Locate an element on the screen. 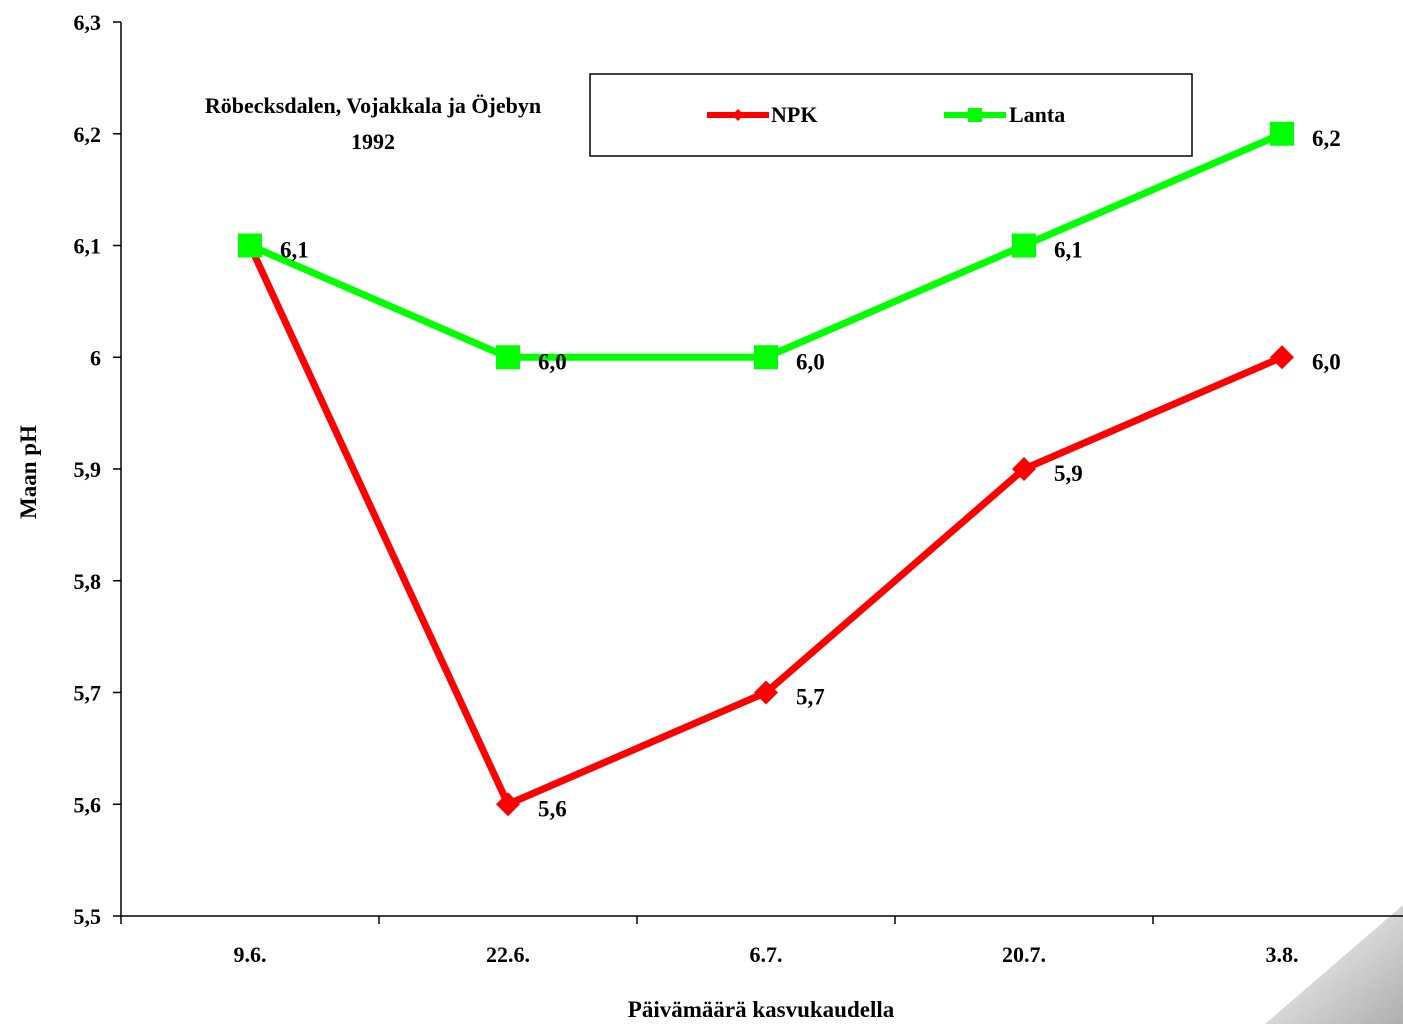 This screenshot has height=1024, width=1403. x-tick-labels: 9.6. 22.6. 6.7. 20.7. 3.8. is located at coordinates (766, 954).